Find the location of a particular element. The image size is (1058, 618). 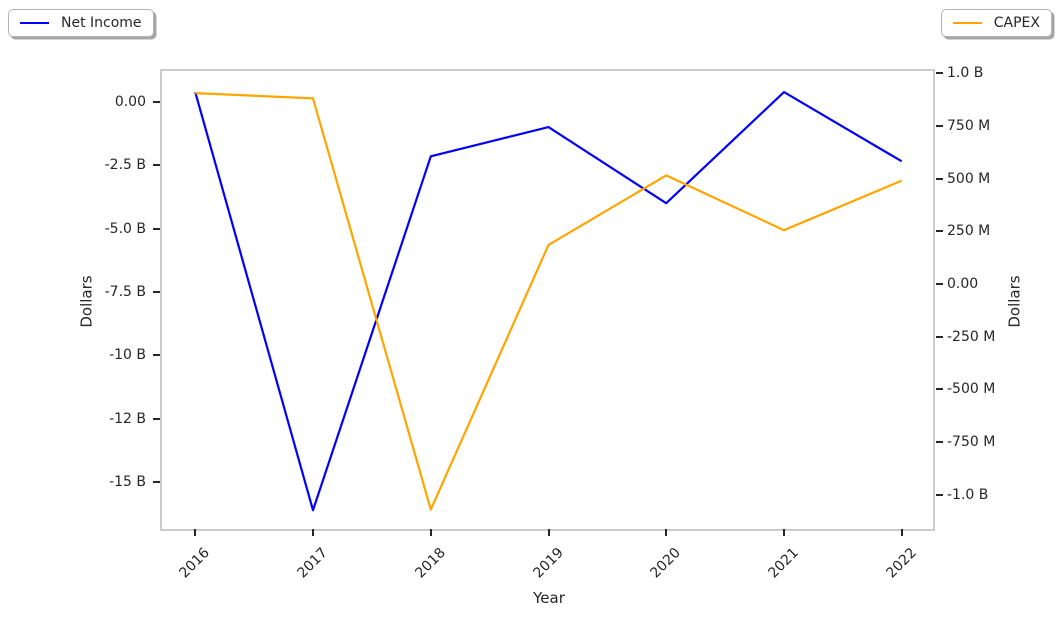

y-tick-label-right: -250 M is located at coordinates (971, 336).